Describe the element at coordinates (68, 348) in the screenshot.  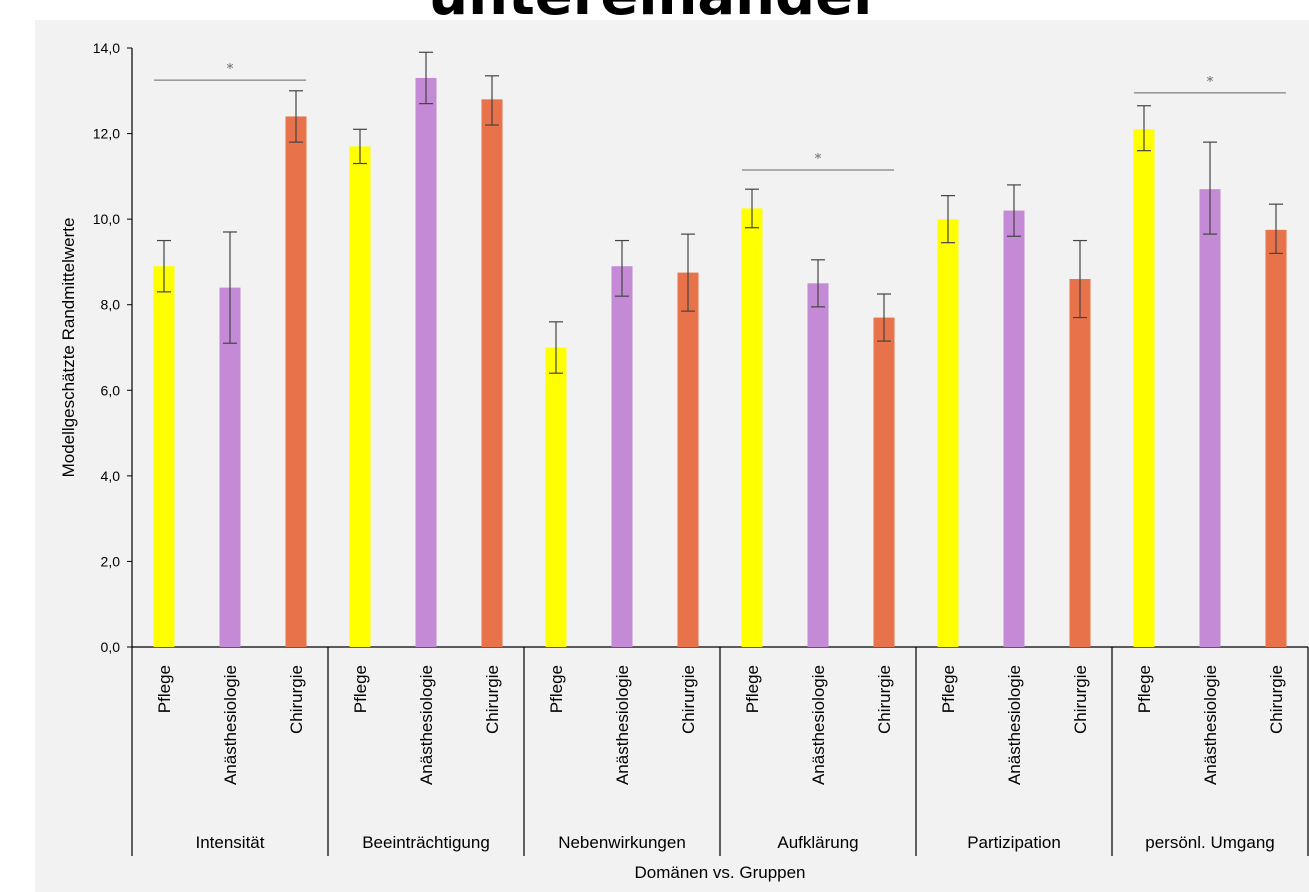
I see `y-axis-label: Modellgeschätzte Randmittelwerte` at that location.